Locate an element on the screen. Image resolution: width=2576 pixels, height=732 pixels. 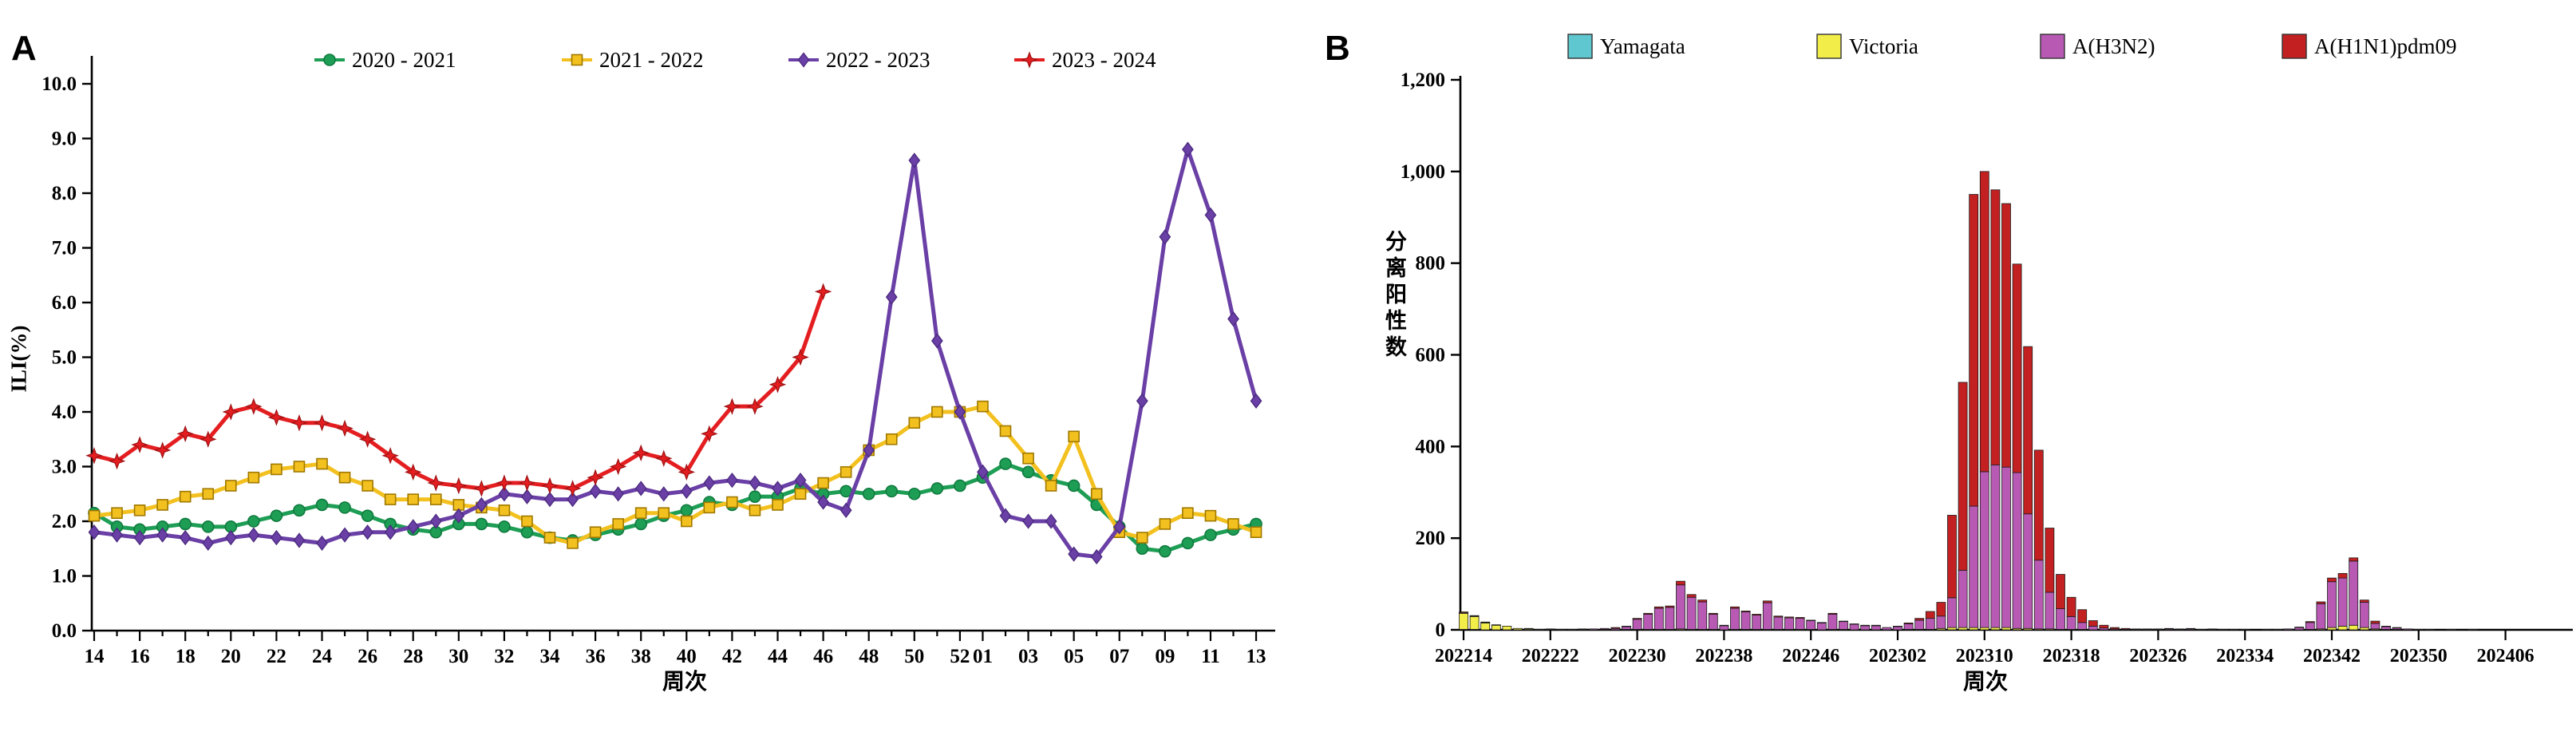
bar-202228-a-h1n1-pdm09 is located at coordinates (1615, 628).